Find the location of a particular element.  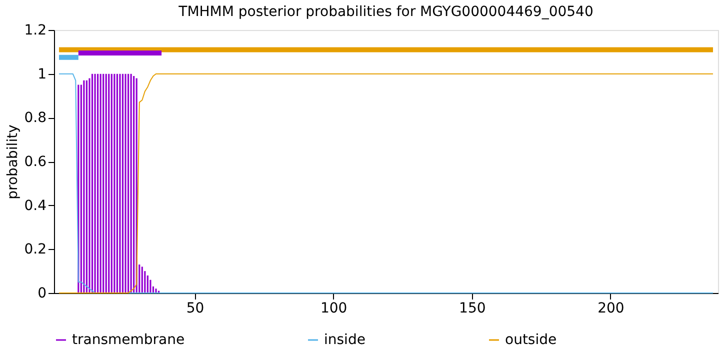

chart-title: TMHMM posterior probabilities for MGYG000004469_00540 is located at coordinates (386, 12).